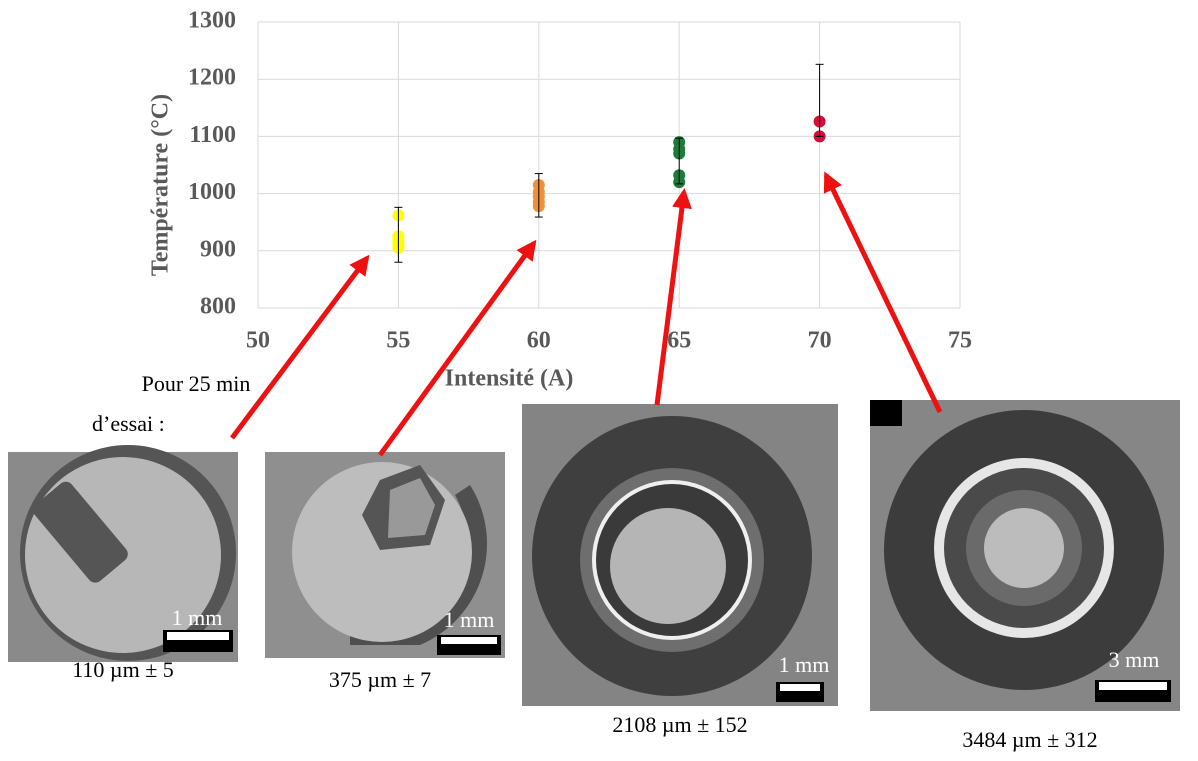 This screenshot has width=1198, height=761. Describe the element at coordinates (123, 669) in the screenshot. I see `caption: 110 µm ± 5` at that location.